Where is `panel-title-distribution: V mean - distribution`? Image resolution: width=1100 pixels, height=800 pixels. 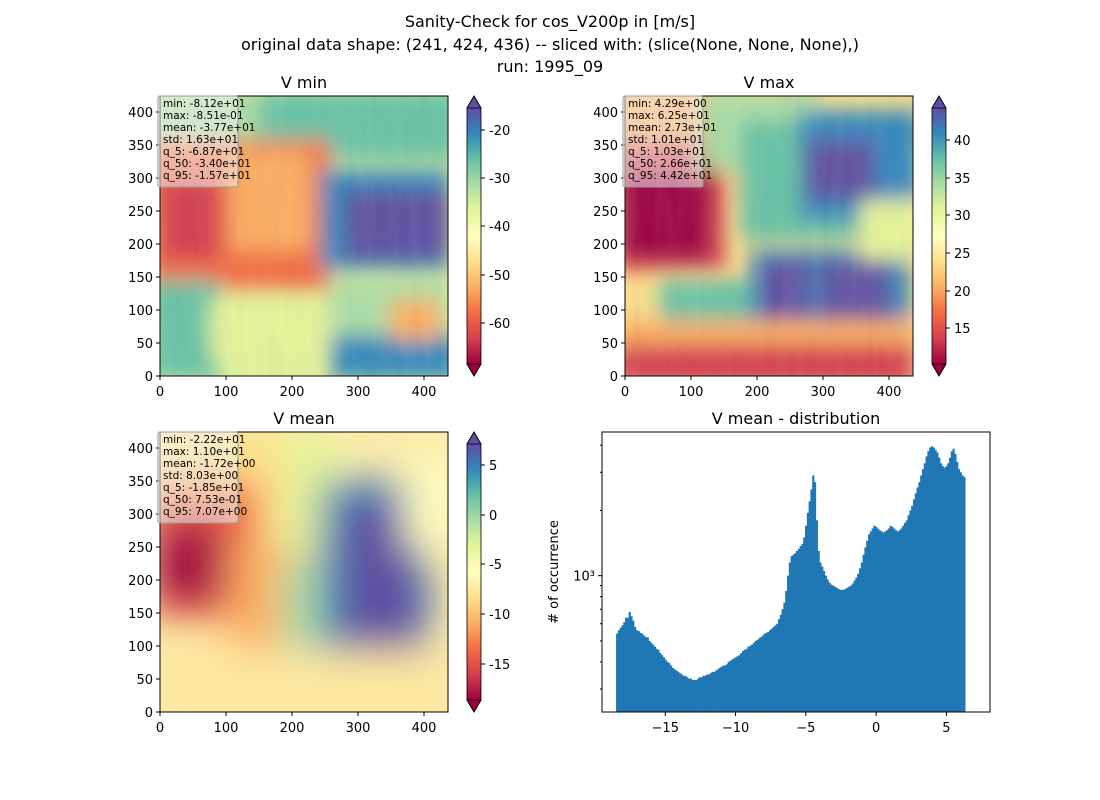 panel-title-distribution: V mean - distribution is located at coordinates (796, 418).